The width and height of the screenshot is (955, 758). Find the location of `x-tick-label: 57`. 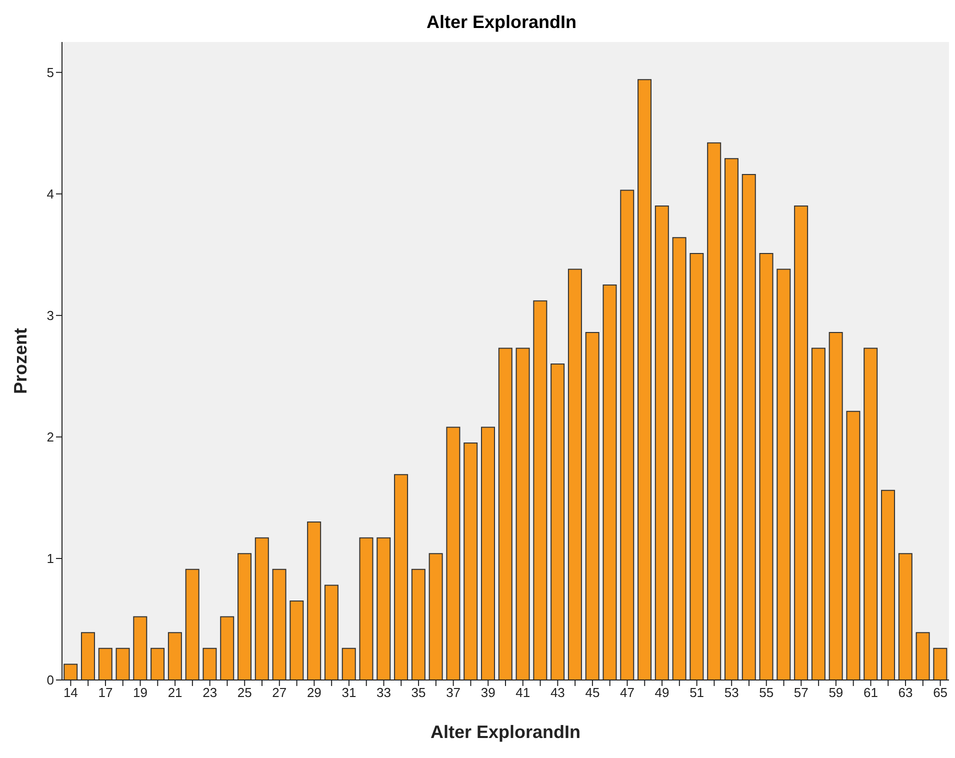

x-tick-label: 57 is located at coordinates (801, 692).